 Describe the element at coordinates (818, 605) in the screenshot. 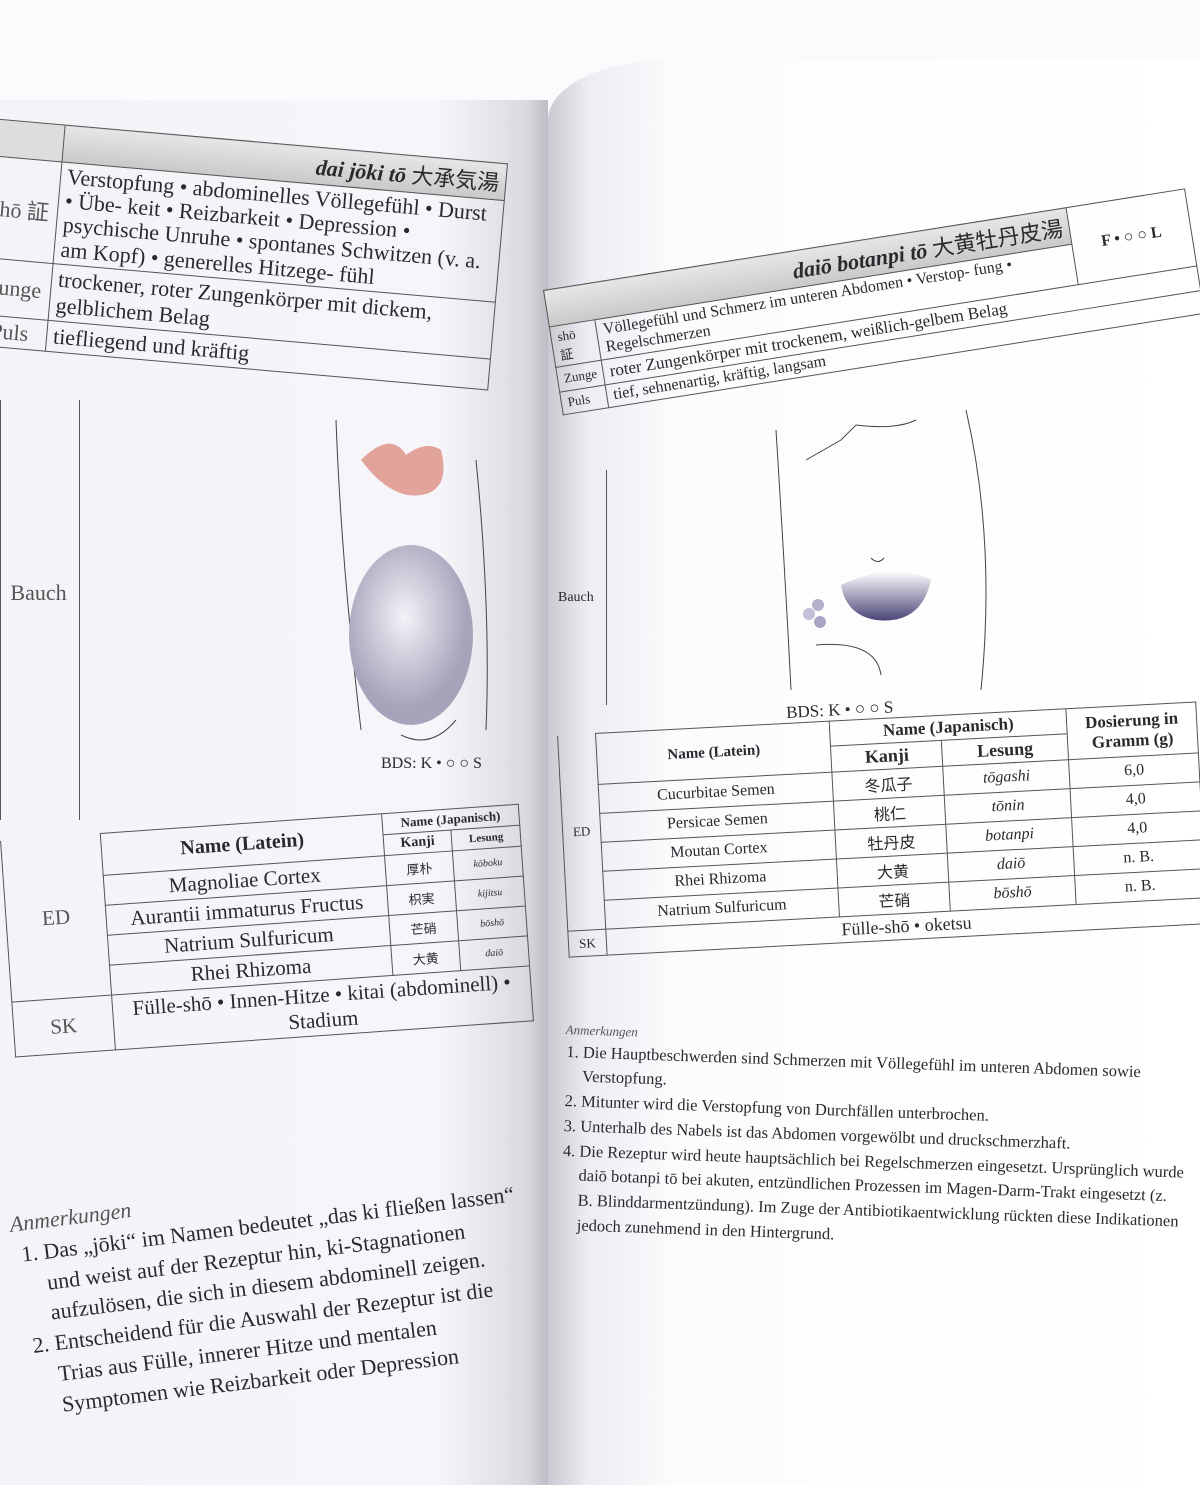

I see `pressure-point` at that location.